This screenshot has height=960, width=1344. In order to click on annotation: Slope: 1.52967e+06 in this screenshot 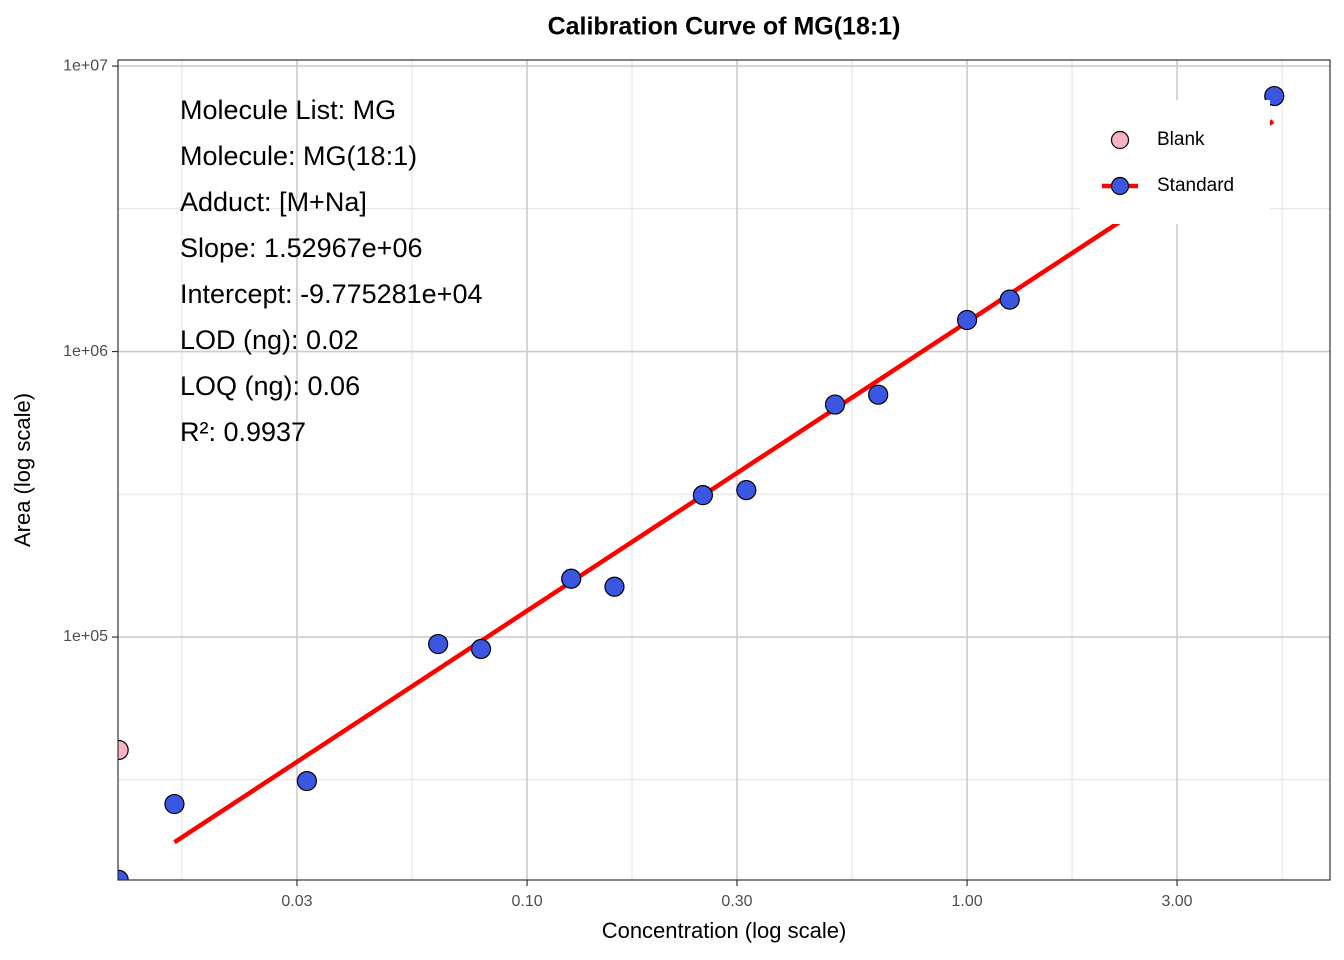, I will do `click(301, 248)`.